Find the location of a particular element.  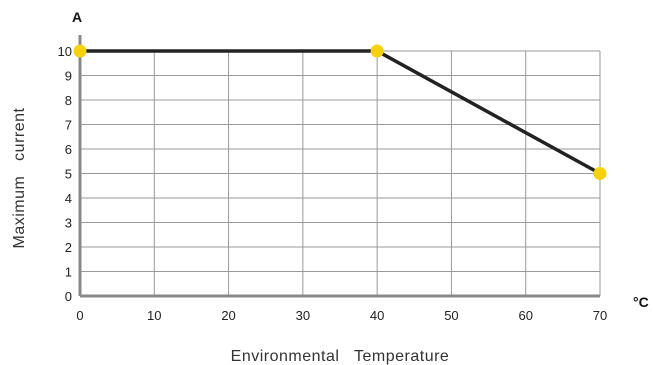

y-tick-label: 9 is located at coordinates (68, 76).